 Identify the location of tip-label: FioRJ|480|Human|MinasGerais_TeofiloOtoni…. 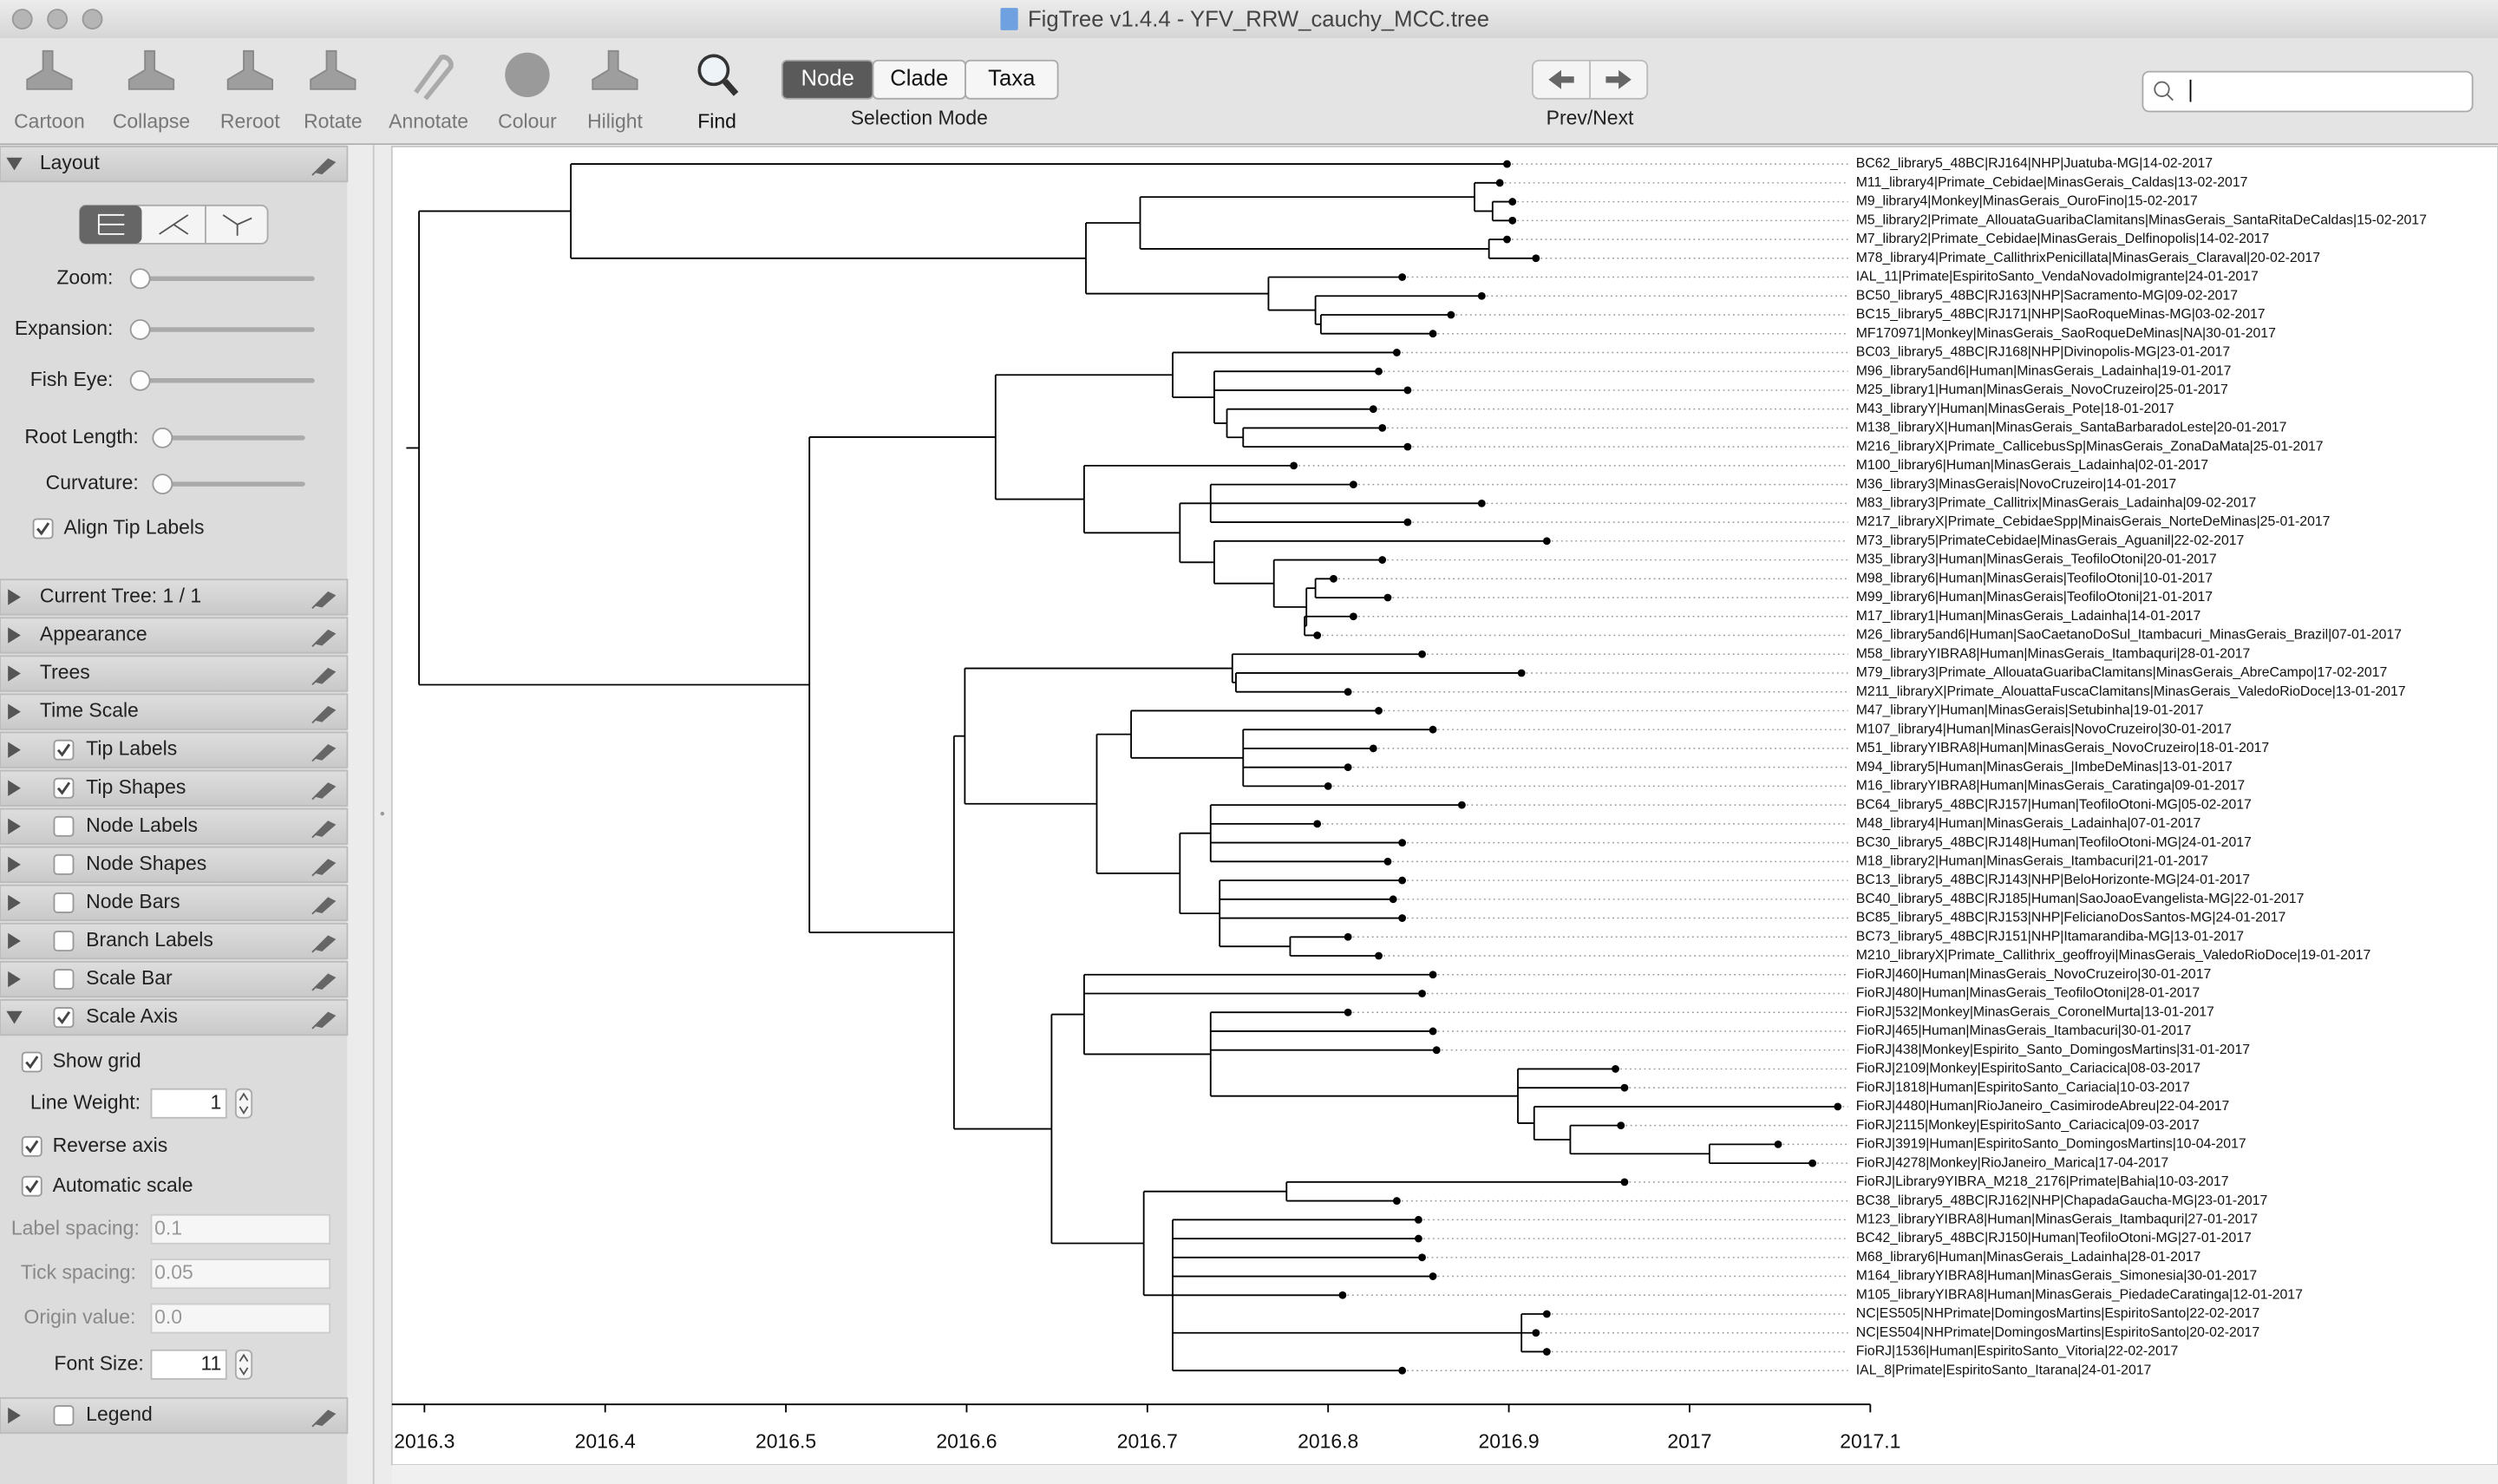
(2028, 994).